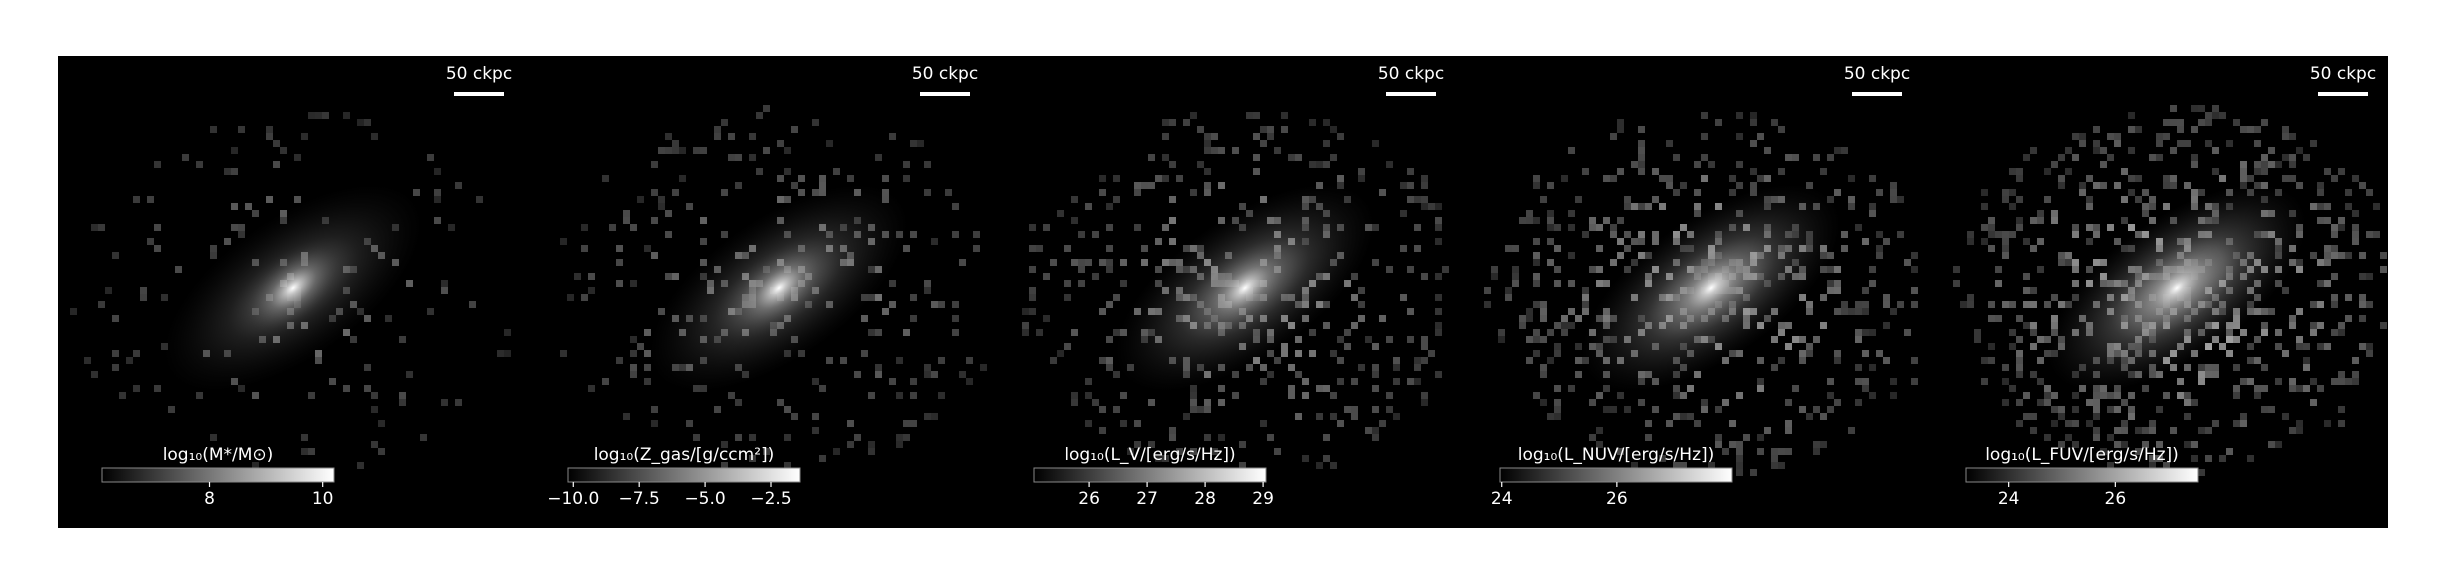 Image resolution: width=2444 pixels, height=584 pixels. Describe the element at coordinates (209, 499) in the screenshot. I see `colorbar-tick-label: 8` at that location.